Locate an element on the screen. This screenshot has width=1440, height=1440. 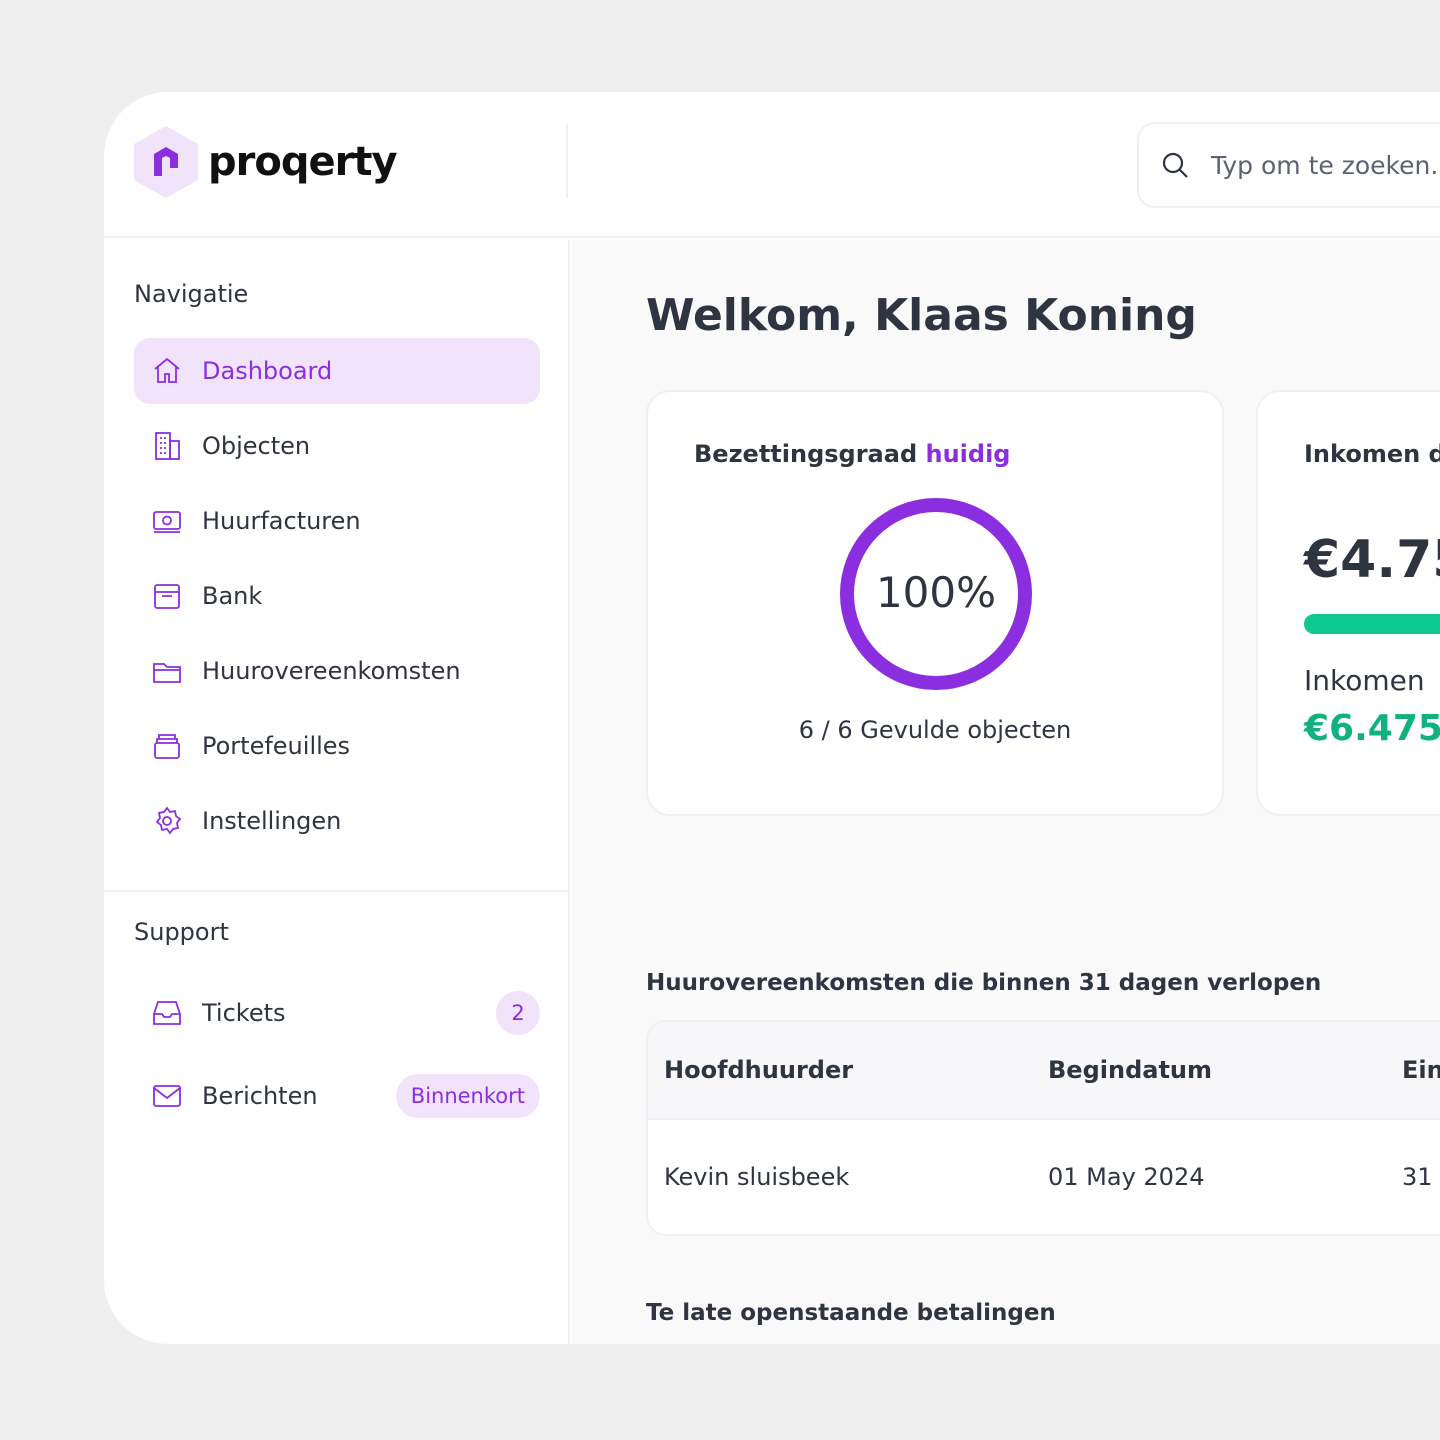
nav-item: Objecten is located at coordinates (337, 446).